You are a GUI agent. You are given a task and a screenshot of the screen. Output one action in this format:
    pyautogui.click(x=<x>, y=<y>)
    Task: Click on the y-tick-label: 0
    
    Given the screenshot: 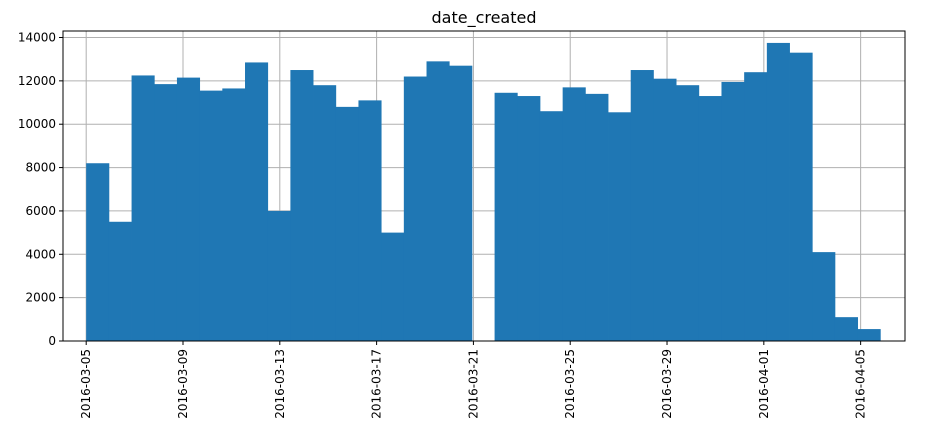 What is the action you would take?
    pyautogui.click(x=52, y=341)
    